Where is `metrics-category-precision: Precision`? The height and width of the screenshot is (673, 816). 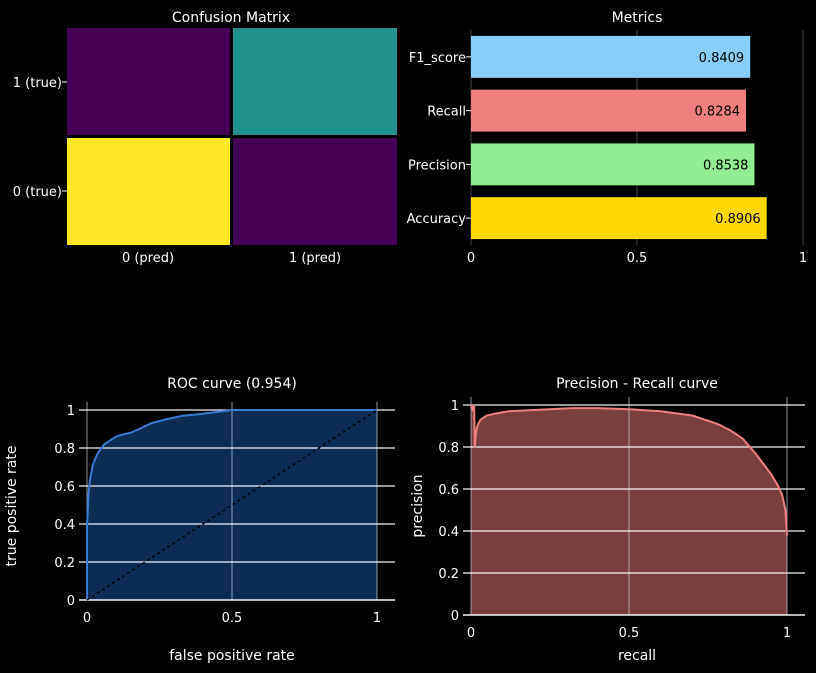
metrics-category-precision: Precision is located at coordinates (437, 165).